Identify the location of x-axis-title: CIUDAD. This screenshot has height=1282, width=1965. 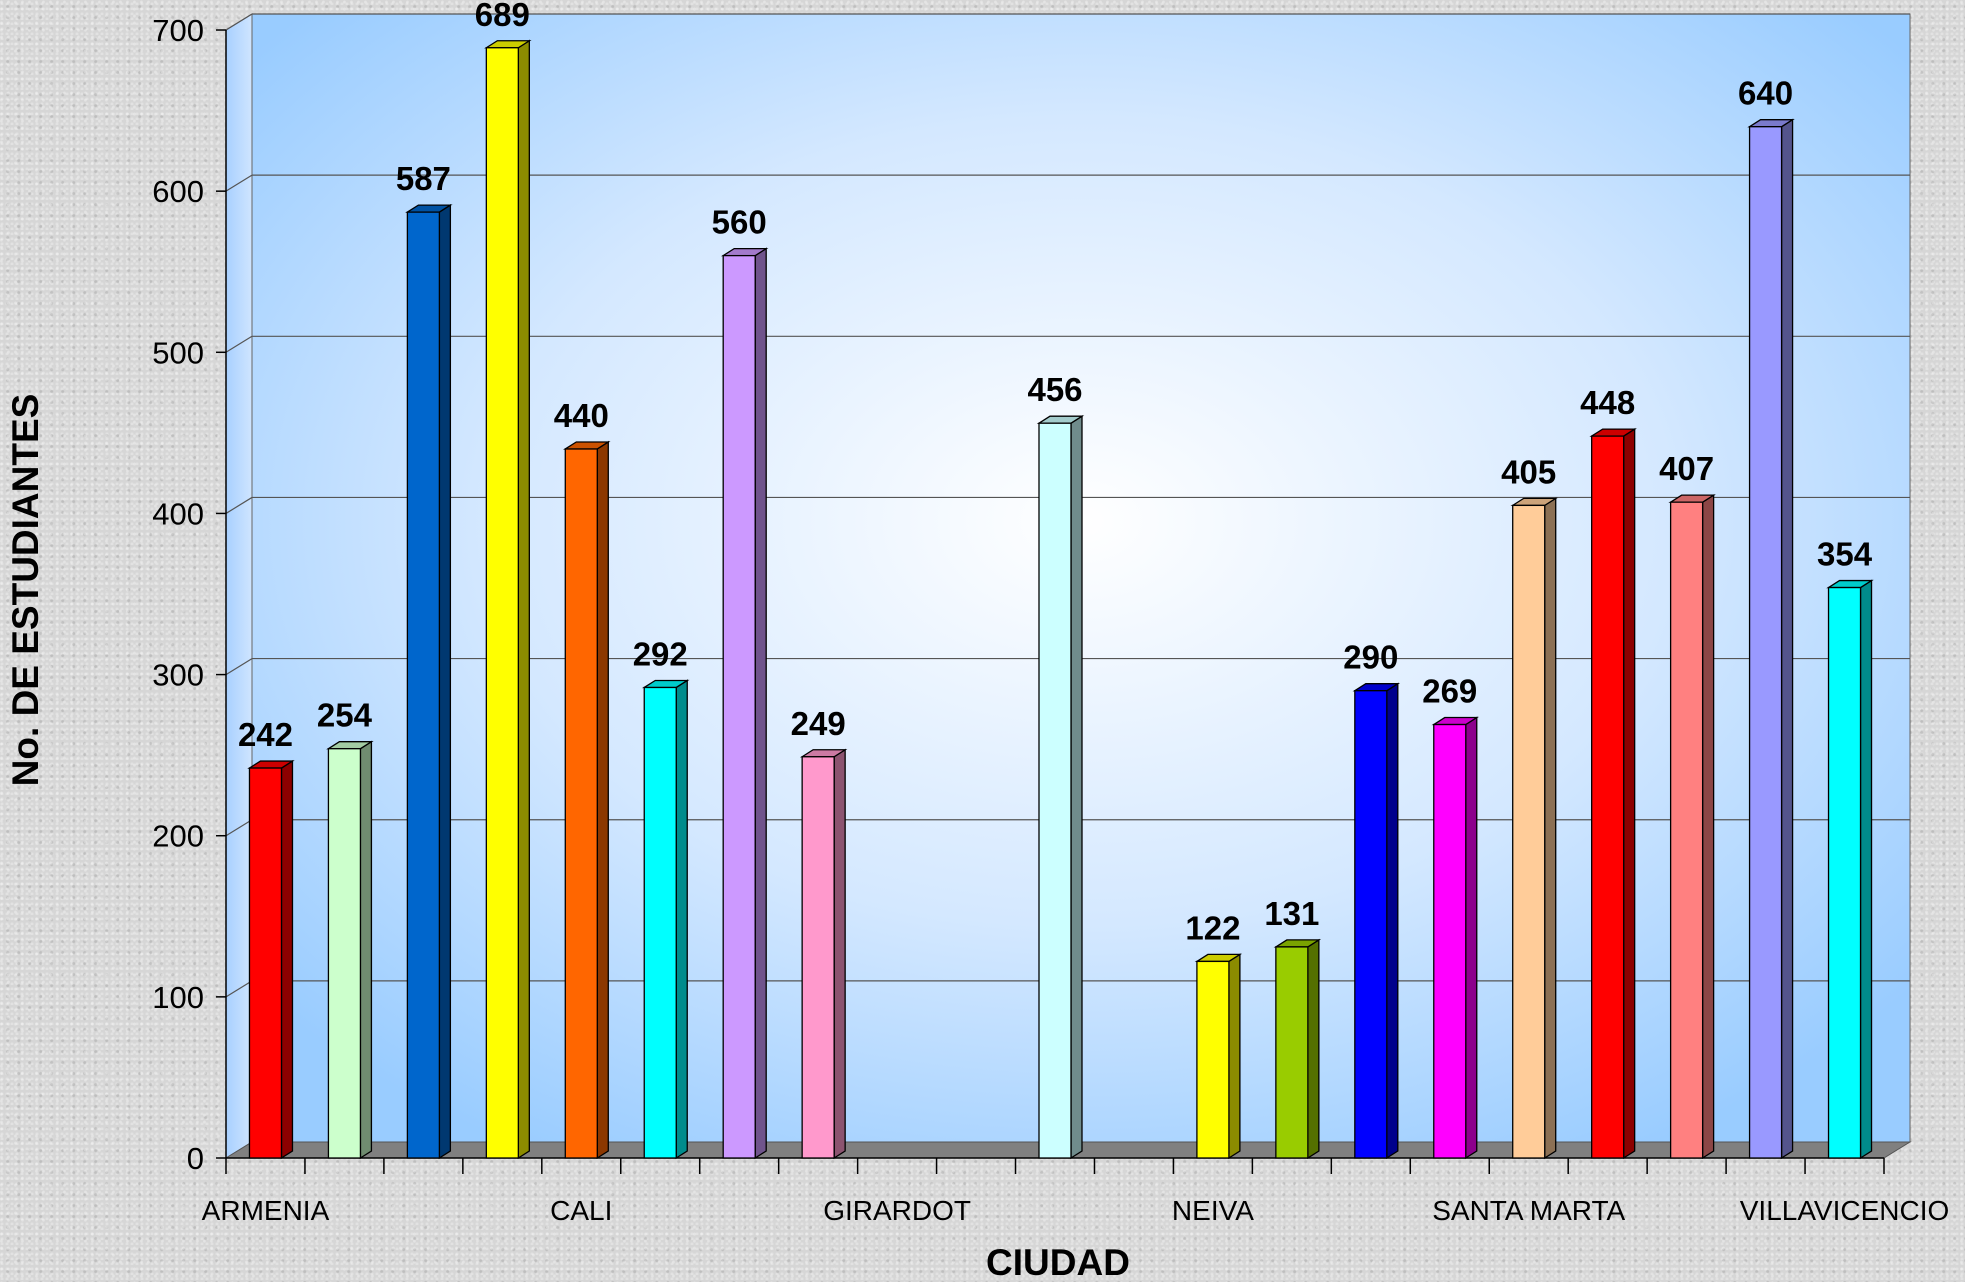
(1058, 1262).